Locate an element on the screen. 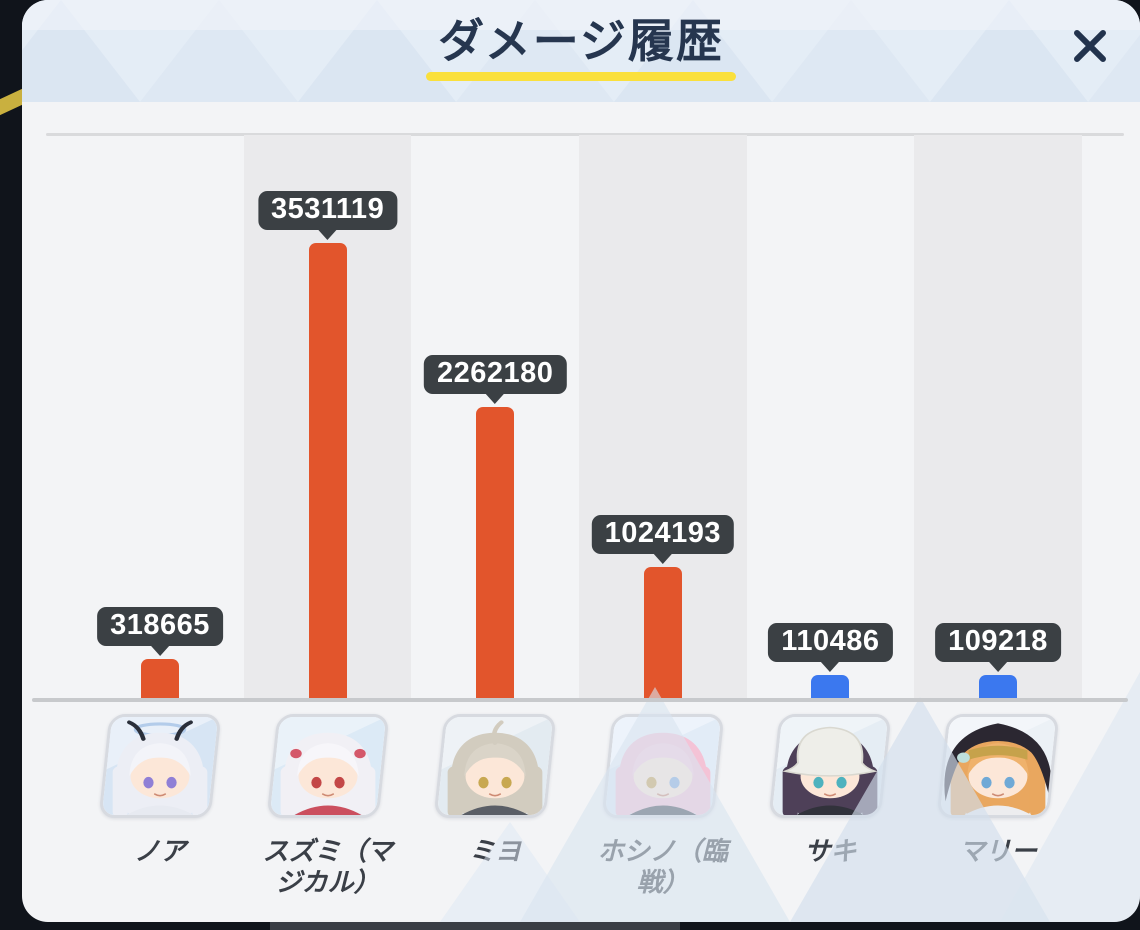 The width and height of the screenshot is (1140, 930). miyo-portrait-icon is located at coordinates (495, 766).